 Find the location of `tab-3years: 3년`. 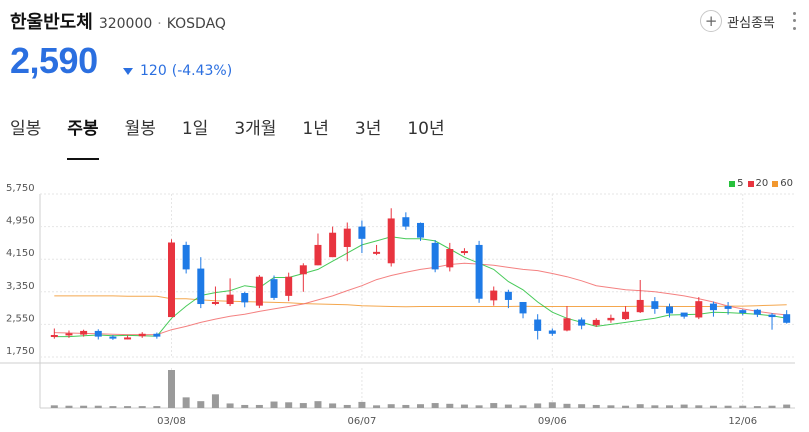

tab-3years: 3년 is located at coordinates (368, 129).